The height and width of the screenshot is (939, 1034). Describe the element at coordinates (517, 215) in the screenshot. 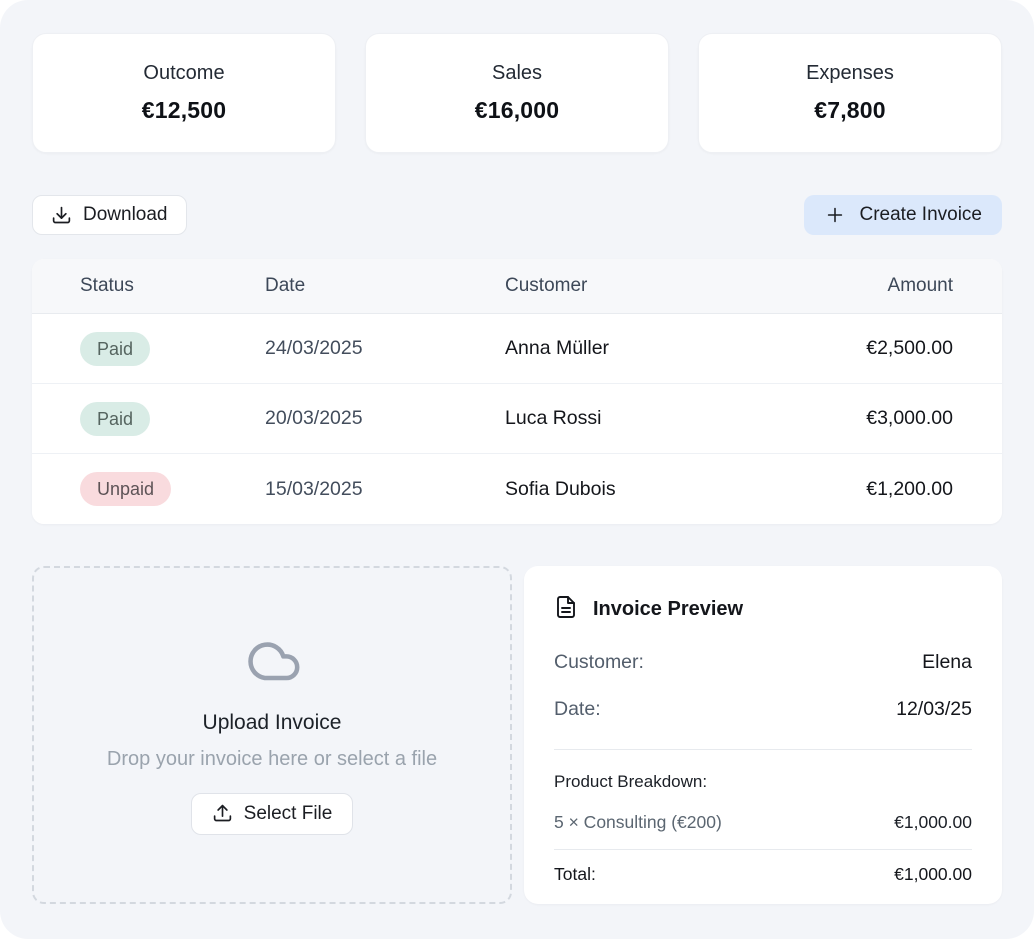

I see `actions-row: Download Create Invoice` at that location.